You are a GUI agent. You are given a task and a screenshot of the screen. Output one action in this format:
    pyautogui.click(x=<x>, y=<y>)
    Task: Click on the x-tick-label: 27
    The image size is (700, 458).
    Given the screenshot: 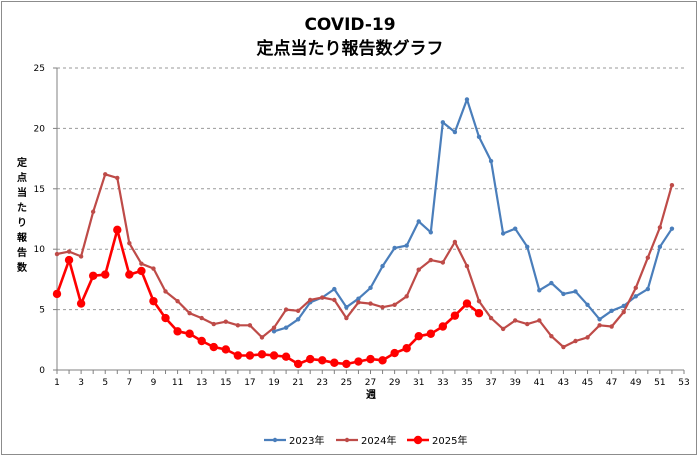 What is the action you would take?
    pyautogui.click(x=370, y=383)
    